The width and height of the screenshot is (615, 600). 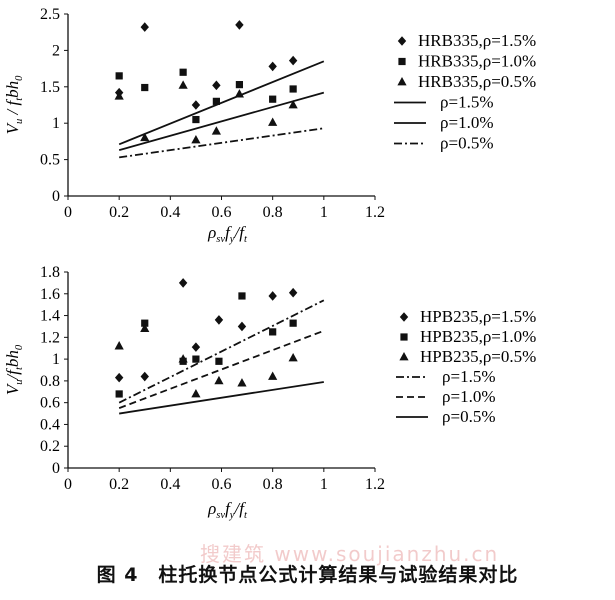 What do you see at coordinates (56, 50) in the screenshot?
I see `y-tick-label: 2` at bounding box center [56, 50].